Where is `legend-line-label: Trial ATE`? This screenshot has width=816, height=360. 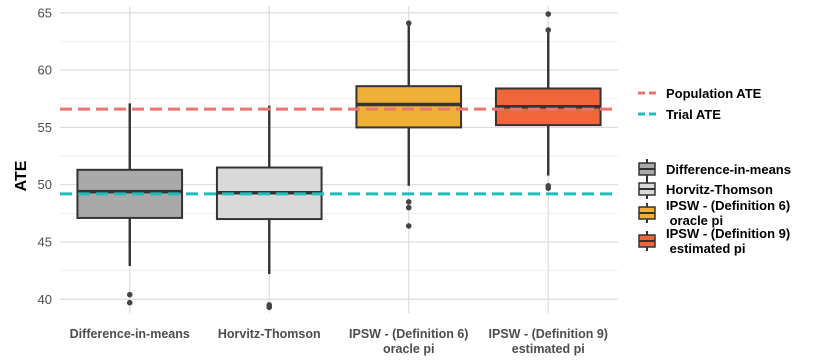
legend-line-label: Trial ATE is located at coordinates (693, 114).